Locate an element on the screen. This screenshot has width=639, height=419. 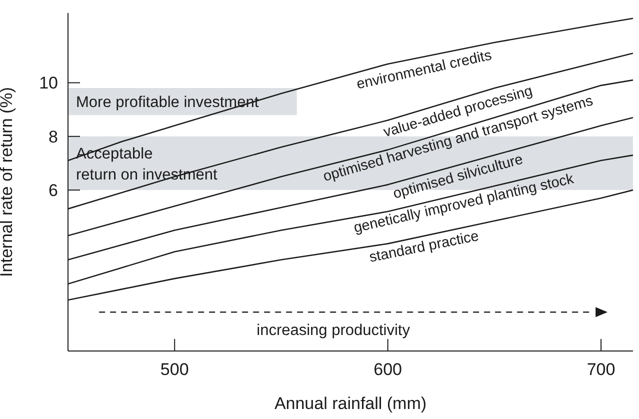
y-tick-label: 8 is located at coordinates (53, 136).